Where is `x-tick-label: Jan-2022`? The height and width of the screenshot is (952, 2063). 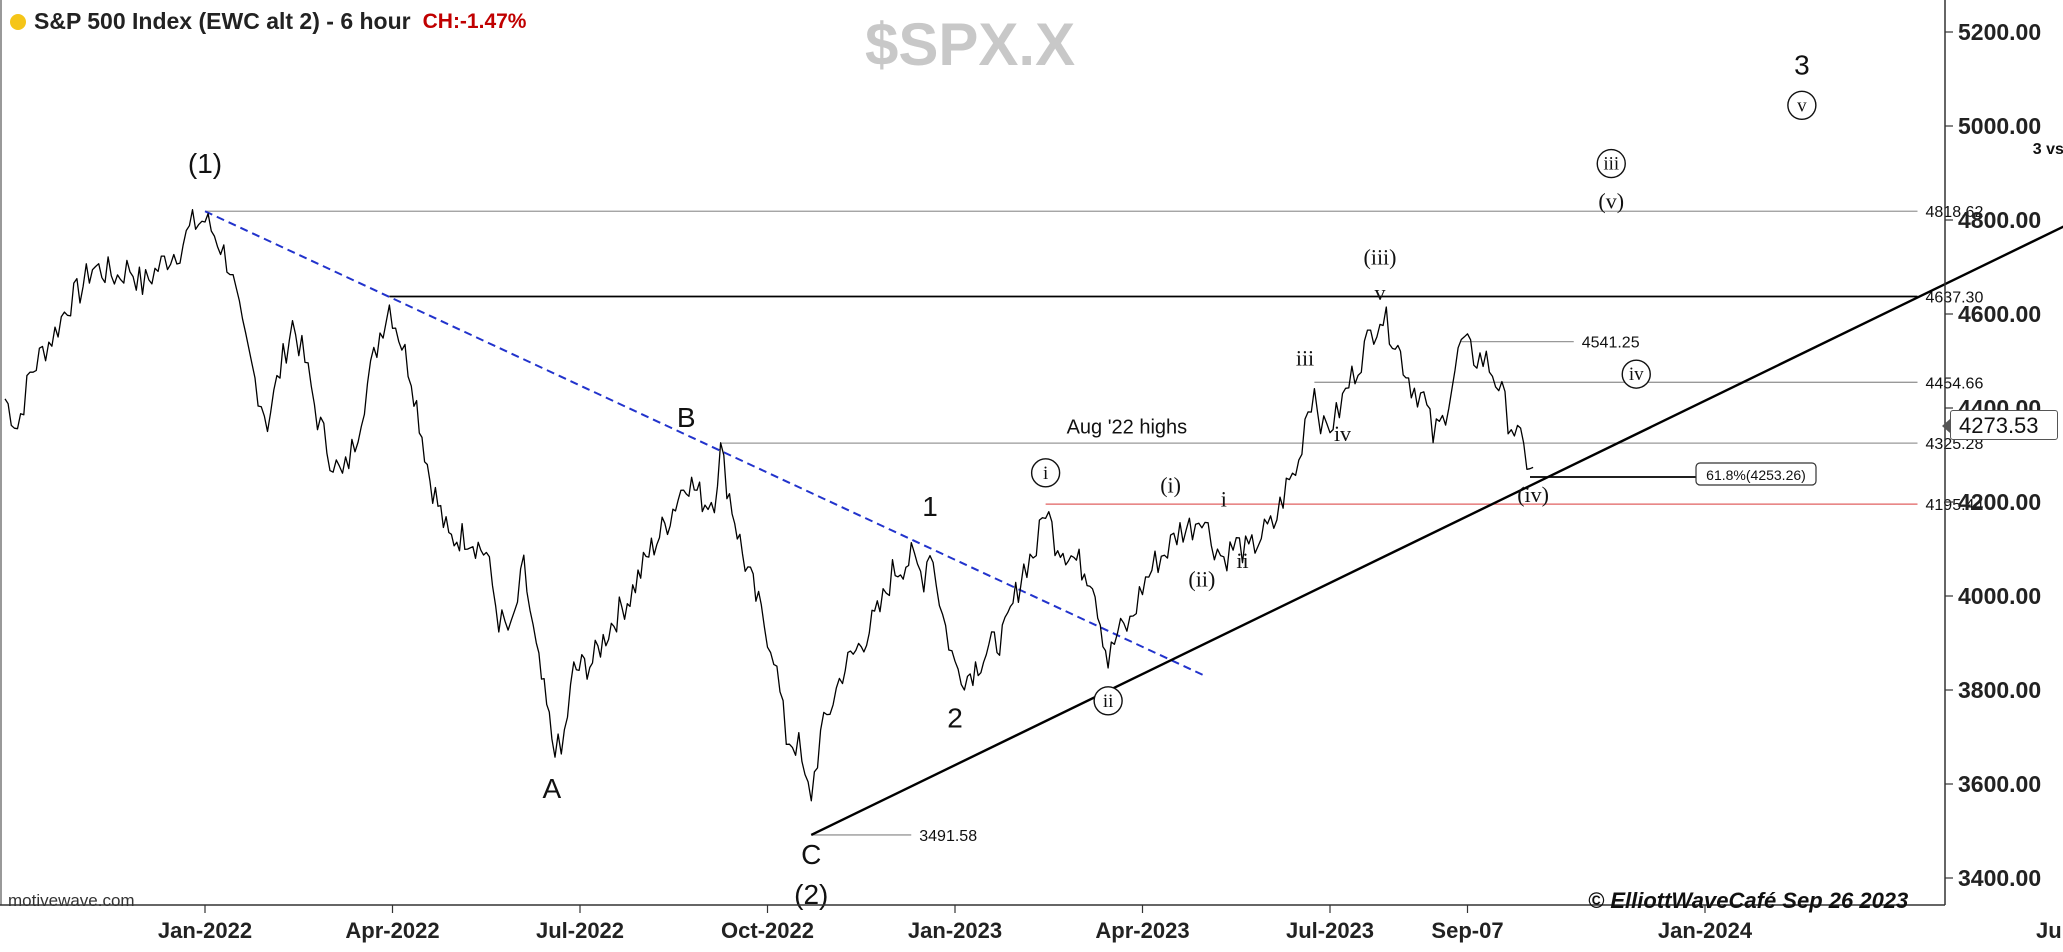 x-tick-label: Jan-2022 is located at coordinates (205, 930).